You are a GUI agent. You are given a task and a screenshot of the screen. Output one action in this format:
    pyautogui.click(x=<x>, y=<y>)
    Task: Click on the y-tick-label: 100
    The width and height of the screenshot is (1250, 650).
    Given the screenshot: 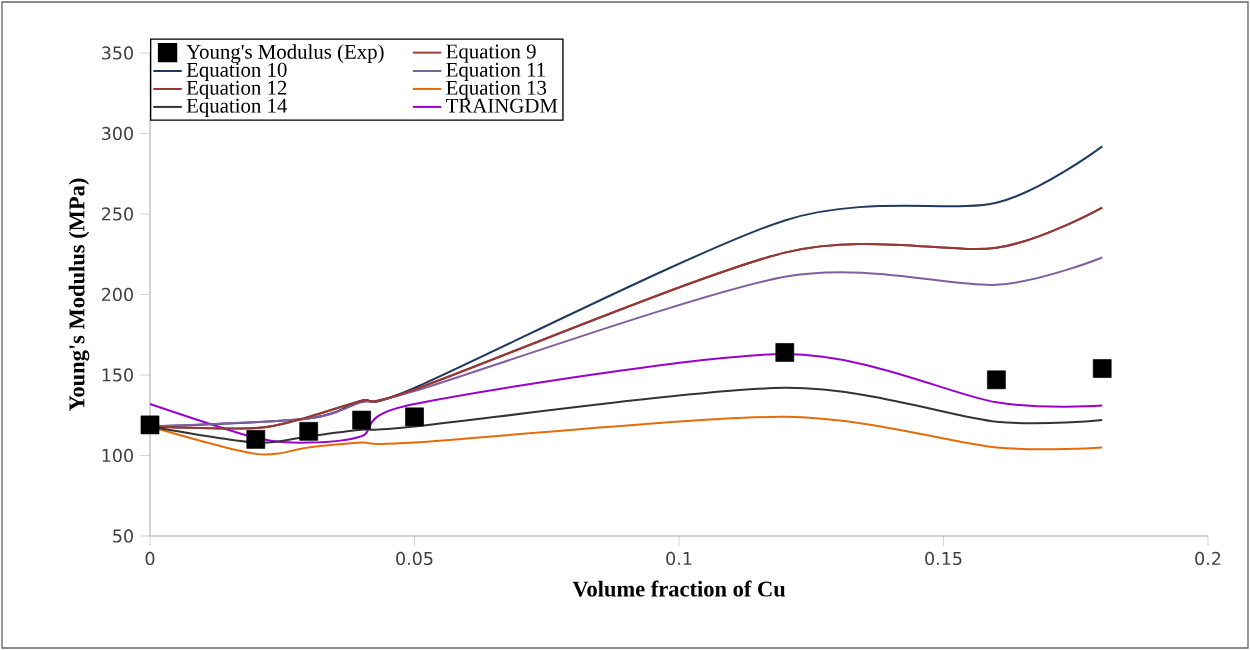 What is the action you would take?
    pyautogui.click(x=117, y=455)
    